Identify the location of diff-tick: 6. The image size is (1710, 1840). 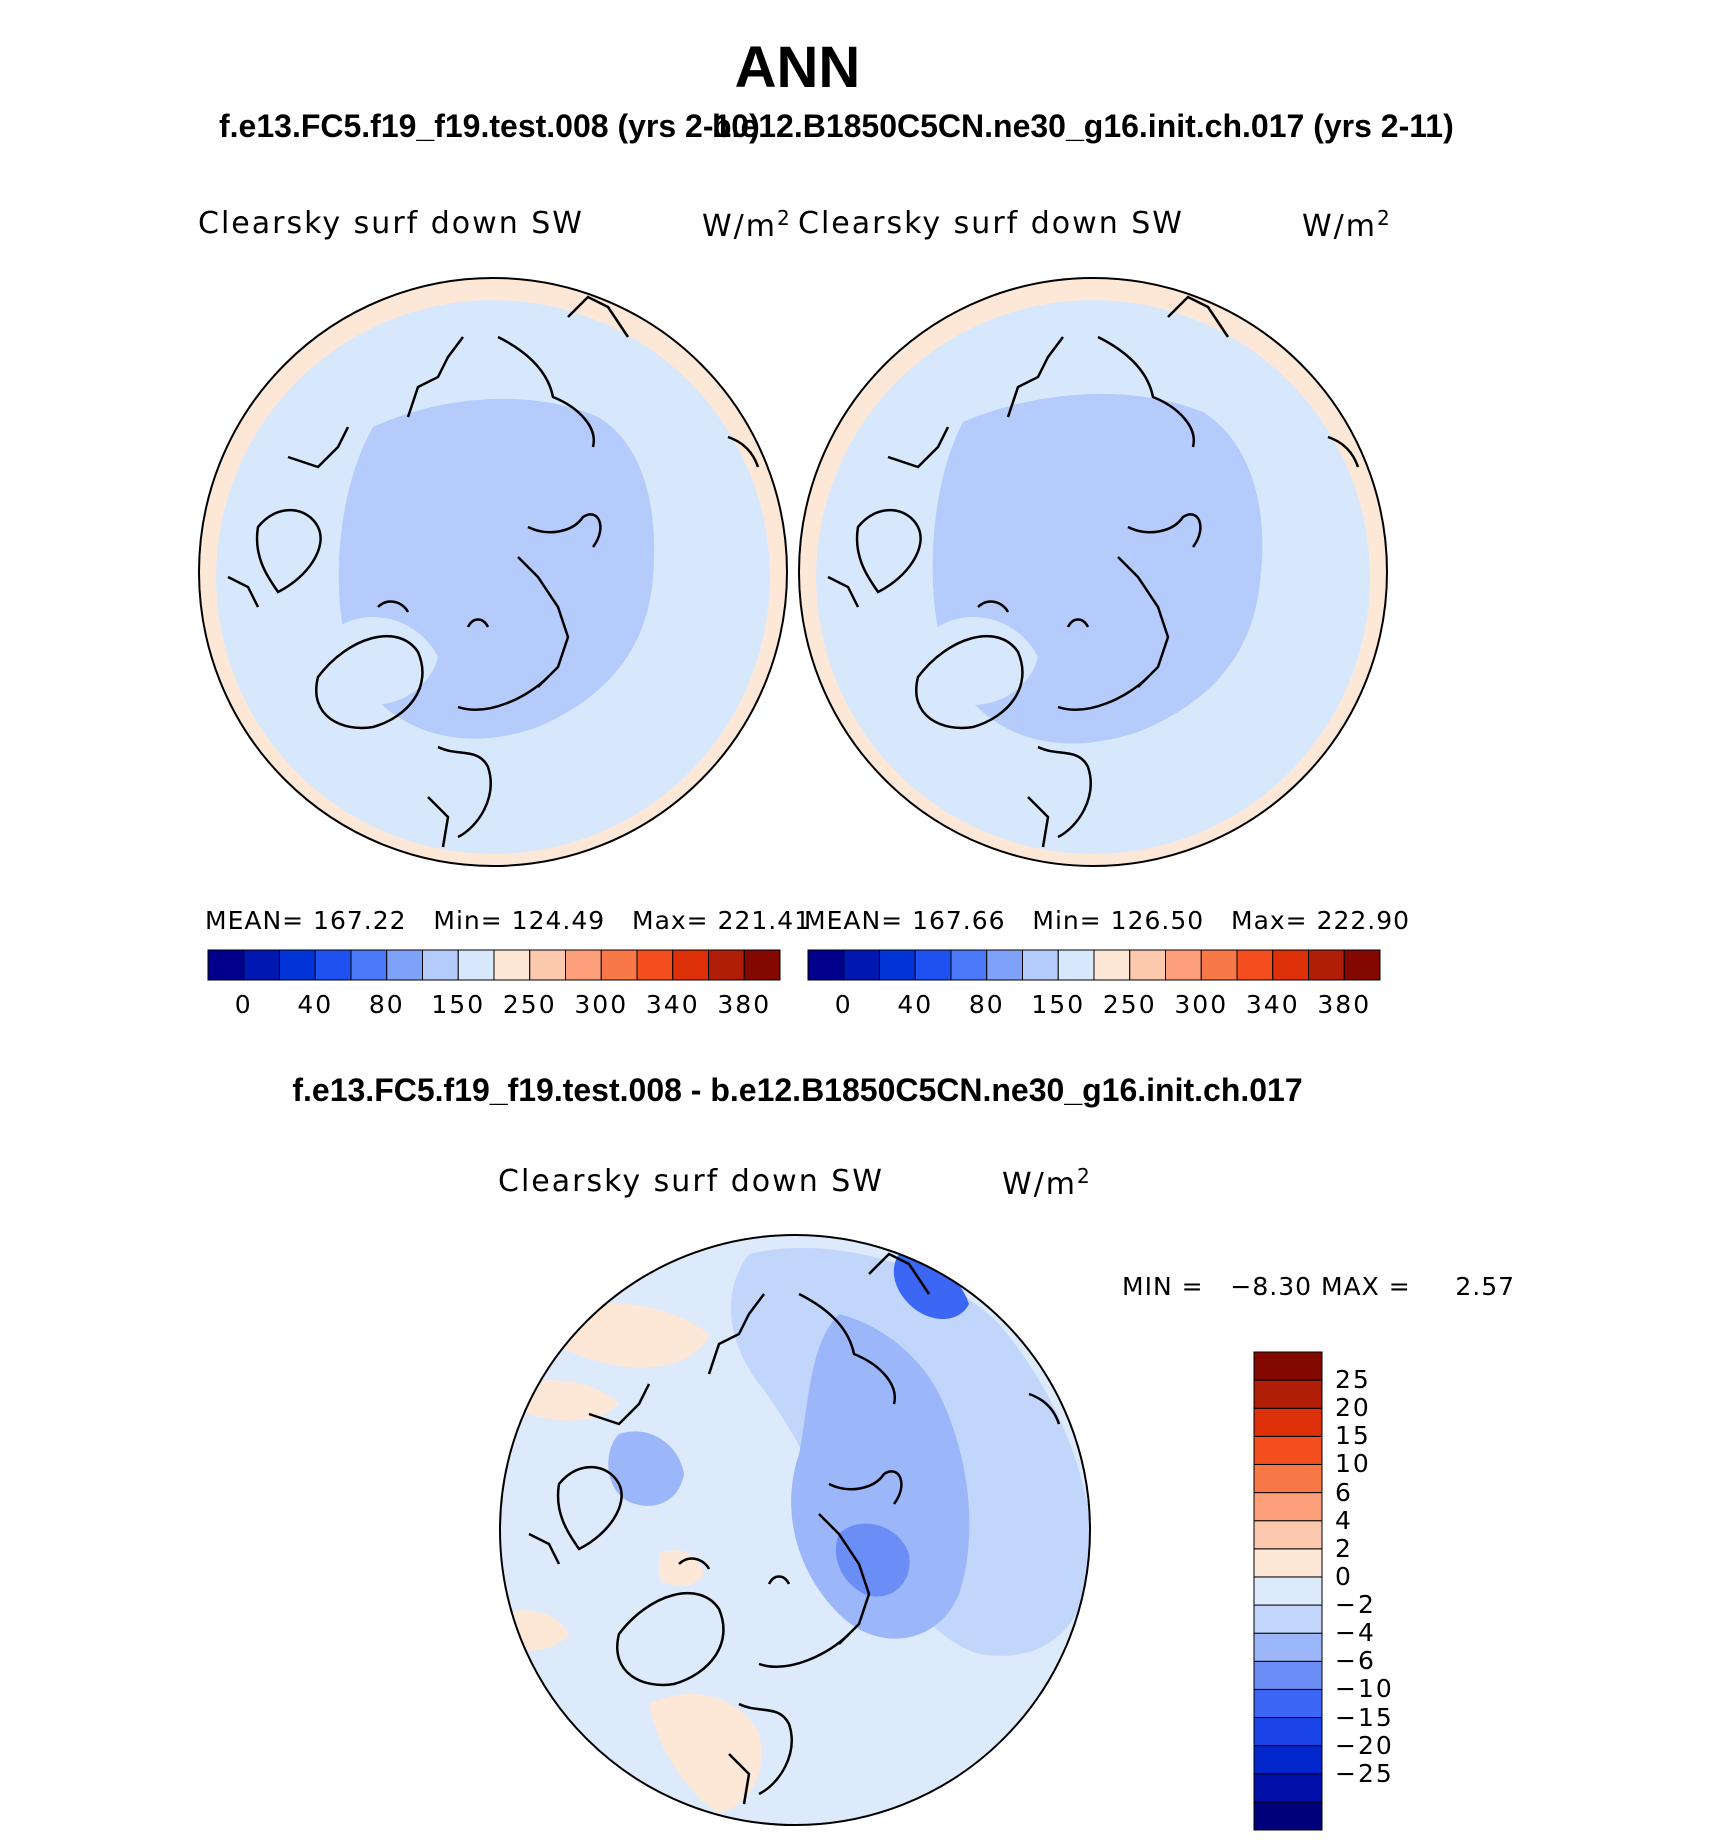
(1344, 1492).